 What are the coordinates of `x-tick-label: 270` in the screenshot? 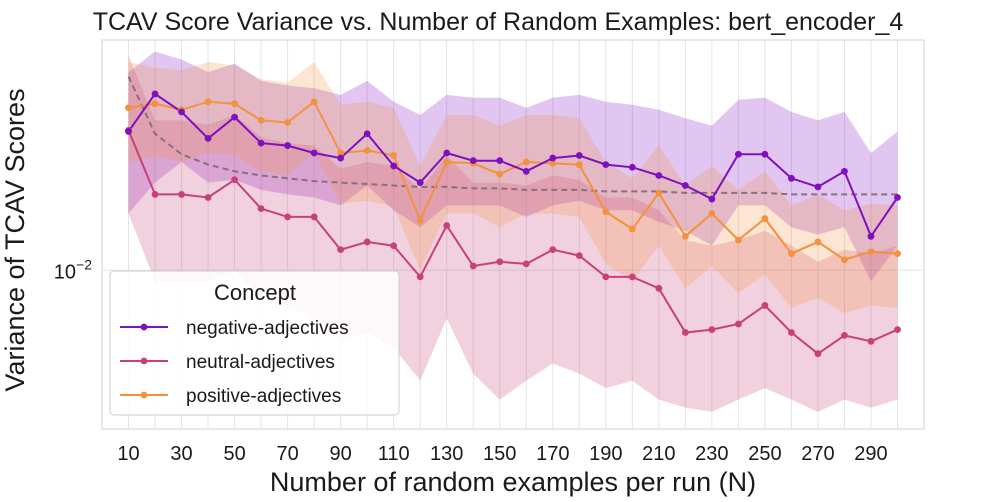 It's located at (817, 454).